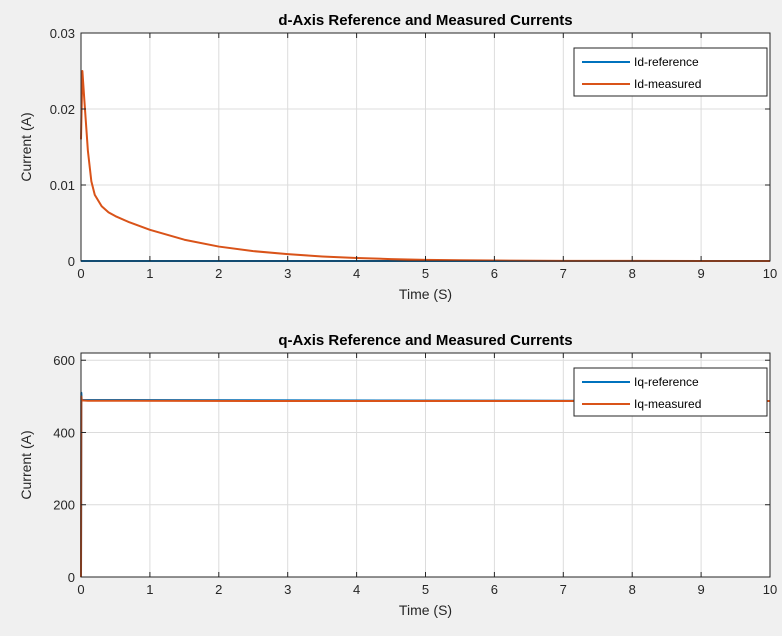 The width and height of the screenshot is (782, 636). What do you see at coordinates (64, 505) in the screenshot?
I see `y-tick-label: 200` at bounding box center [64, 505].